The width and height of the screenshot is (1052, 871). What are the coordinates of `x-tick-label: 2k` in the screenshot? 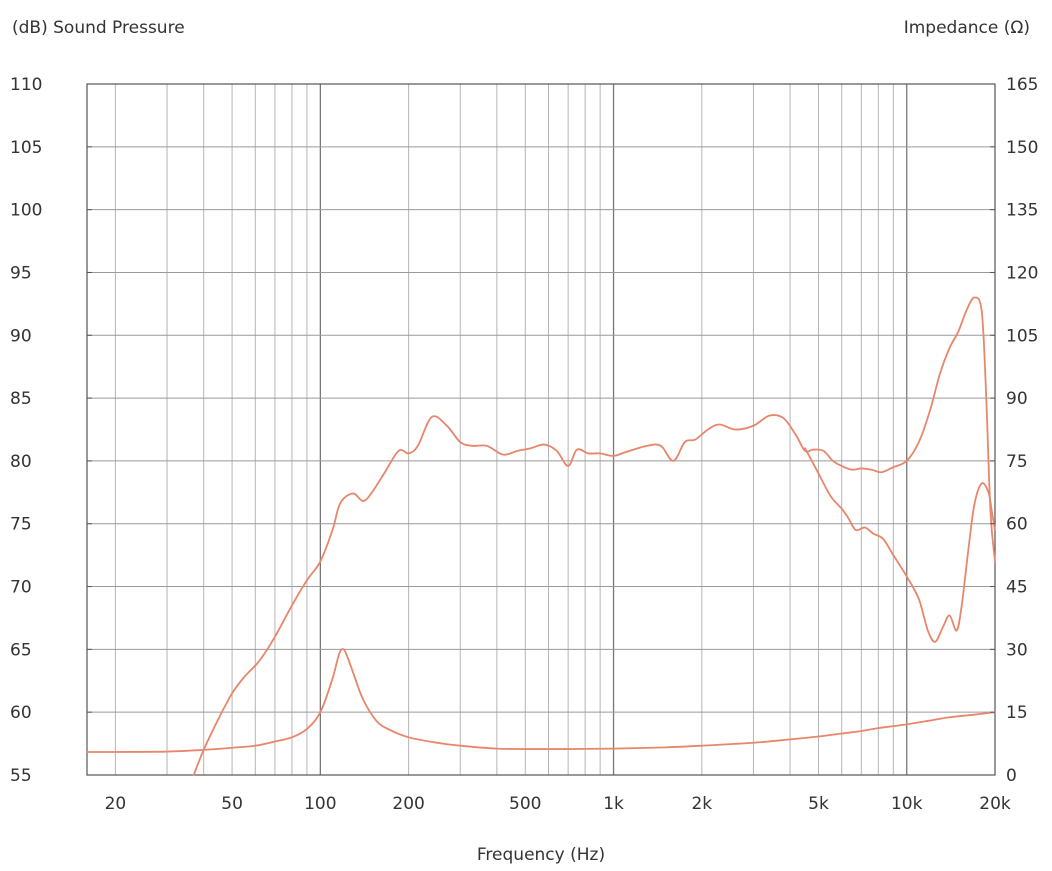 It's located at (701, 804).